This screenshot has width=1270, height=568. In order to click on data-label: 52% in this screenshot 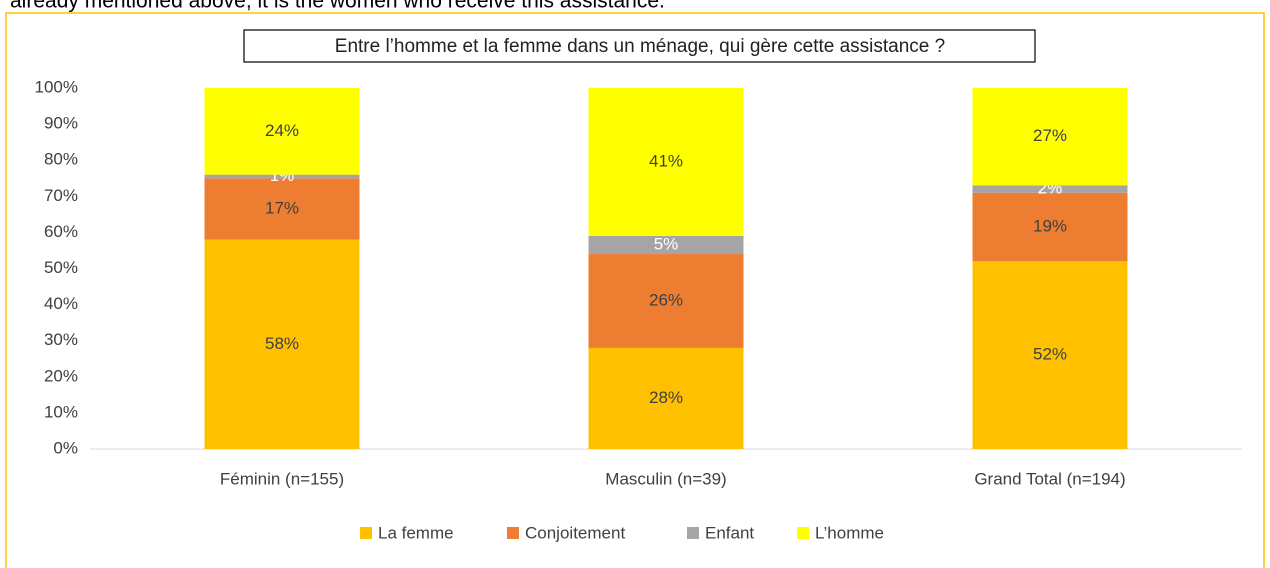, I will do `click(1050, 354)`.